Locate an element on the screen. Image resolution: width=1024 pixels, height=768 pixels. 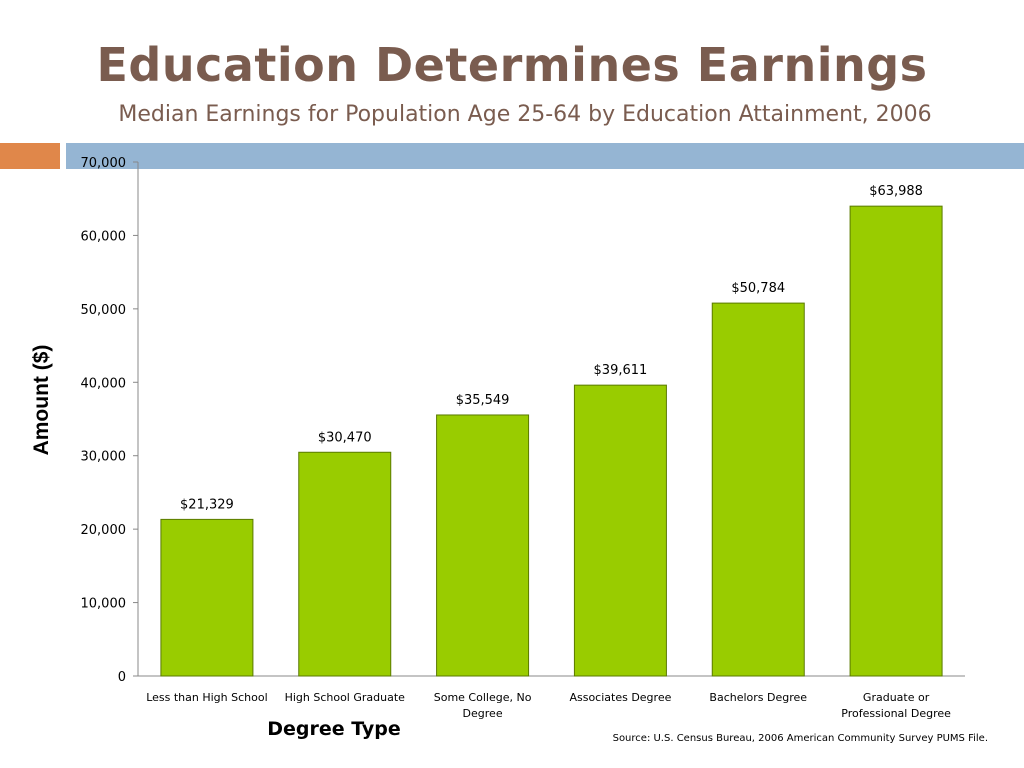
x-tick-label-line: Bachelors Degree is located at coordinates (758, 697).